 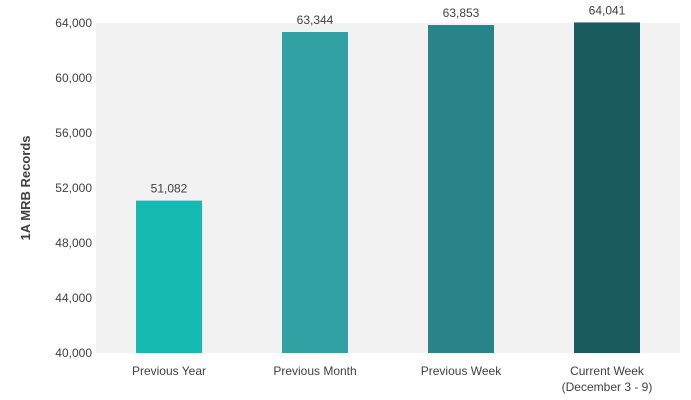 What do you see at coordinates (73, 353) in the screenshot?
I see `y-tick-label: 40,000` at bounding box center [73, 353].